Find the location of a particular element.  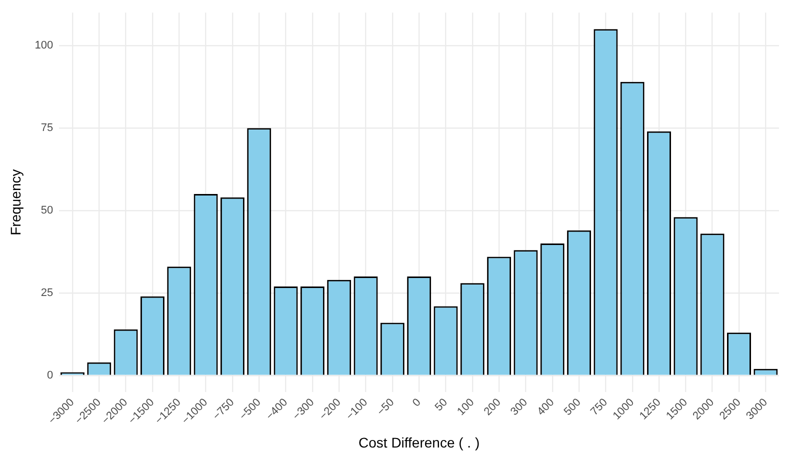

y-tick-label: 75 is located at coordinates (47, 128).